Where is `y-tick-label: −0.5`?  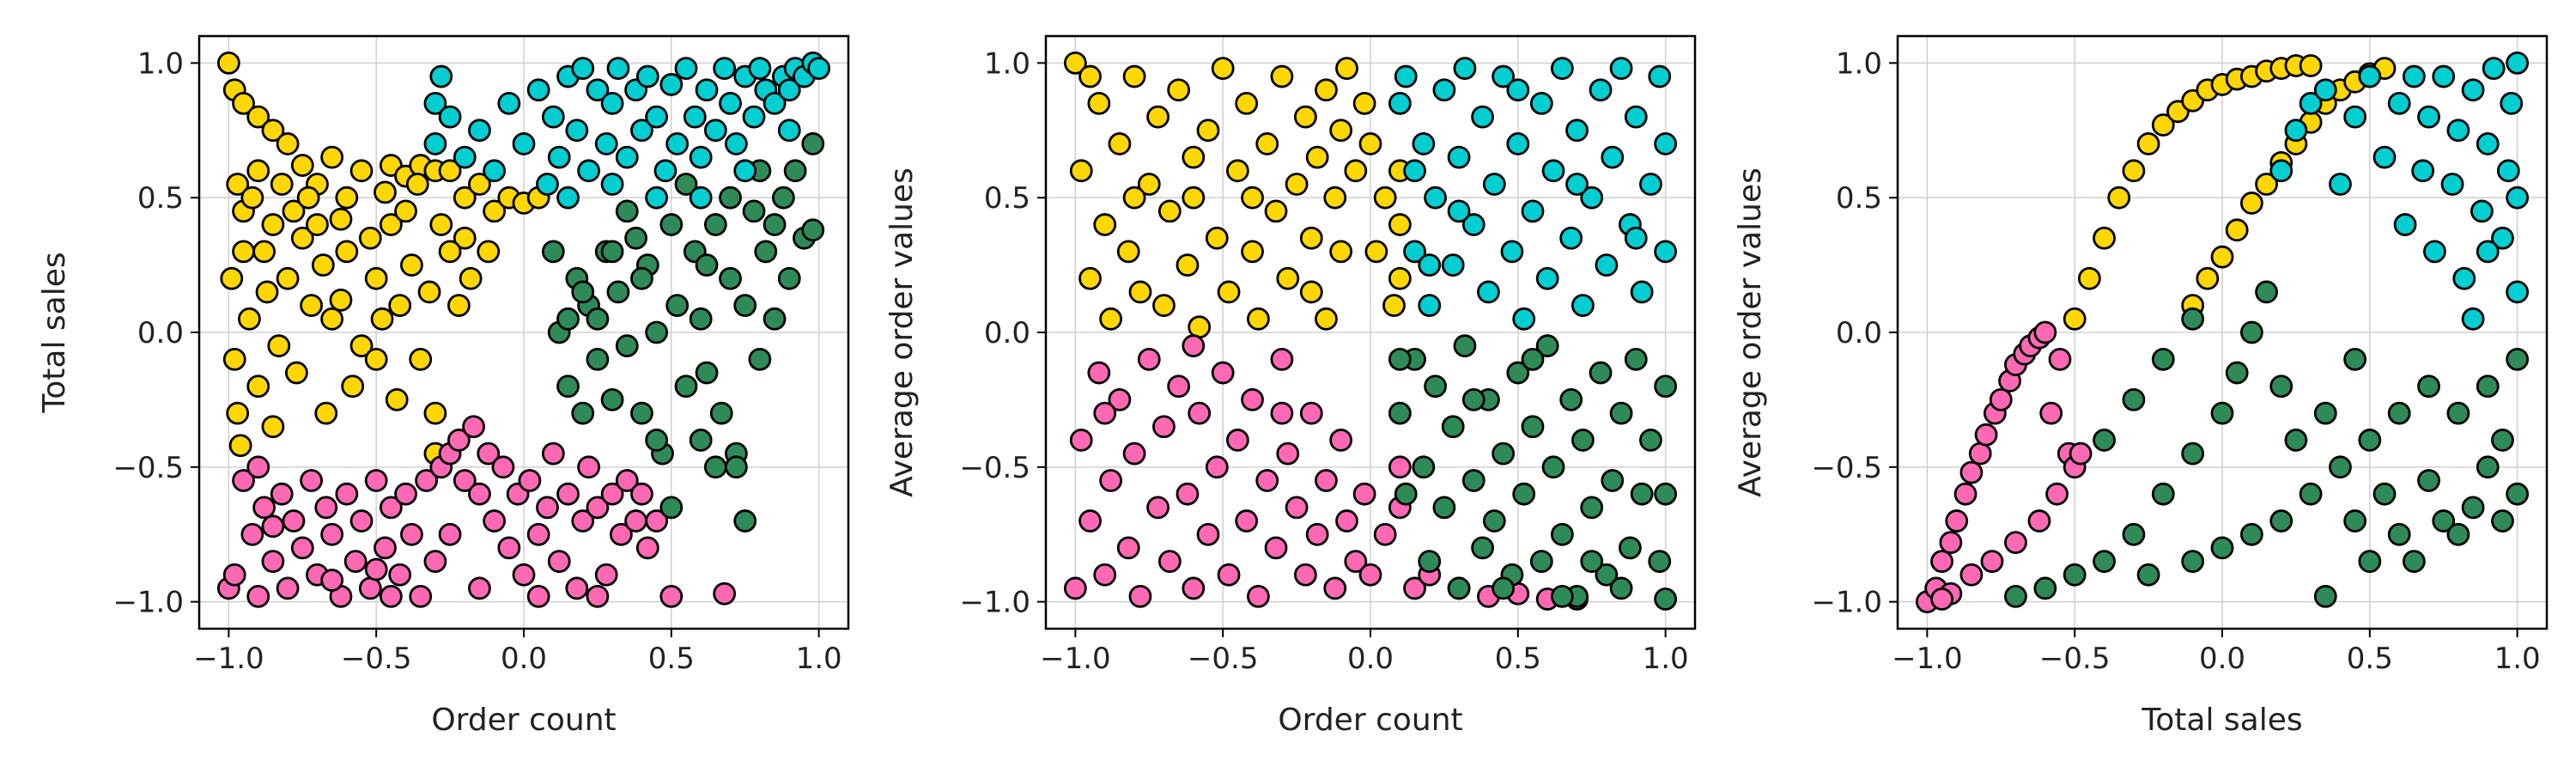 y-tick-label: −0.5 is located at coordinates (148, 468).